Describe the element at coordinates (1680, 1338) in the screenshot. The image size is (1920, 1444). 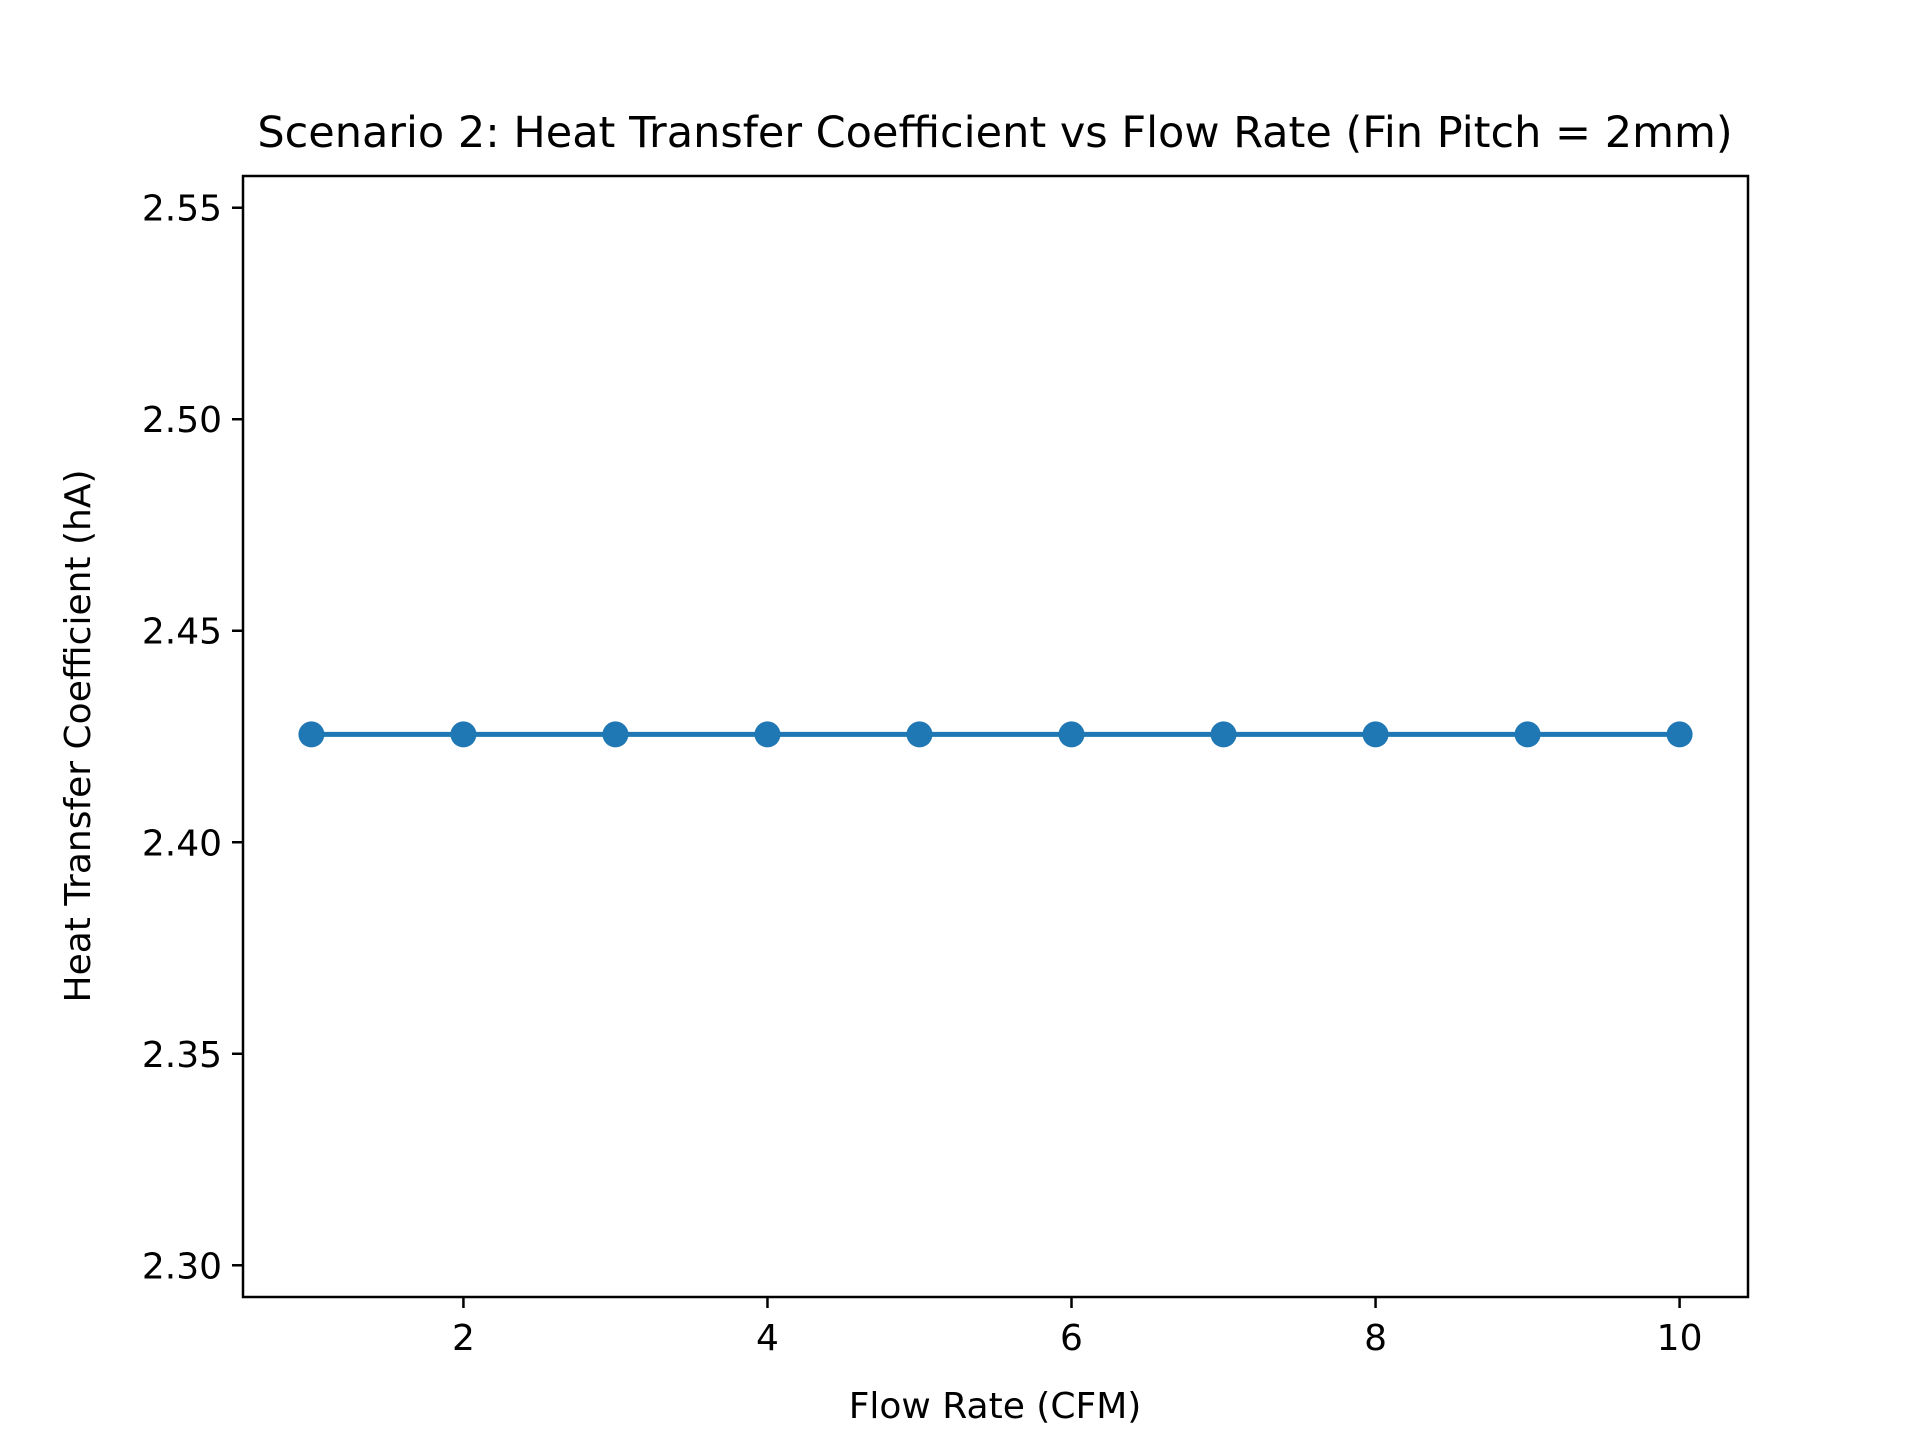
I see `x-tick-label: 10` at that location.